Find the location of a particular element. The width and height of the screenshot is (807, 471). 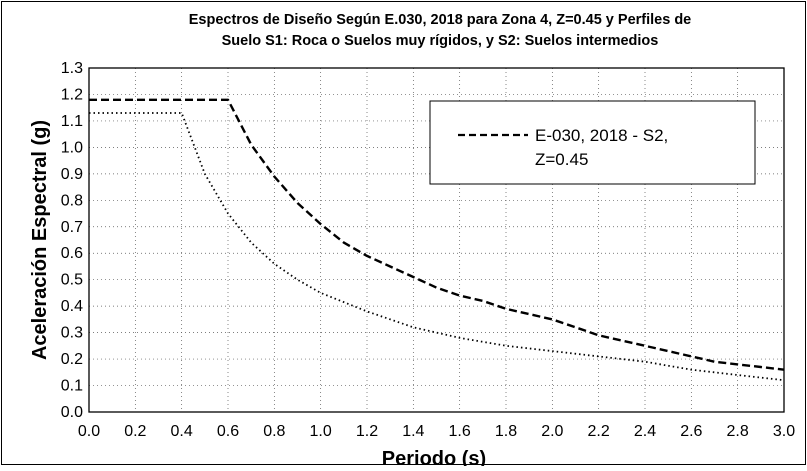

x-tick-label: 1.4 is located at coordinates (413, 431).